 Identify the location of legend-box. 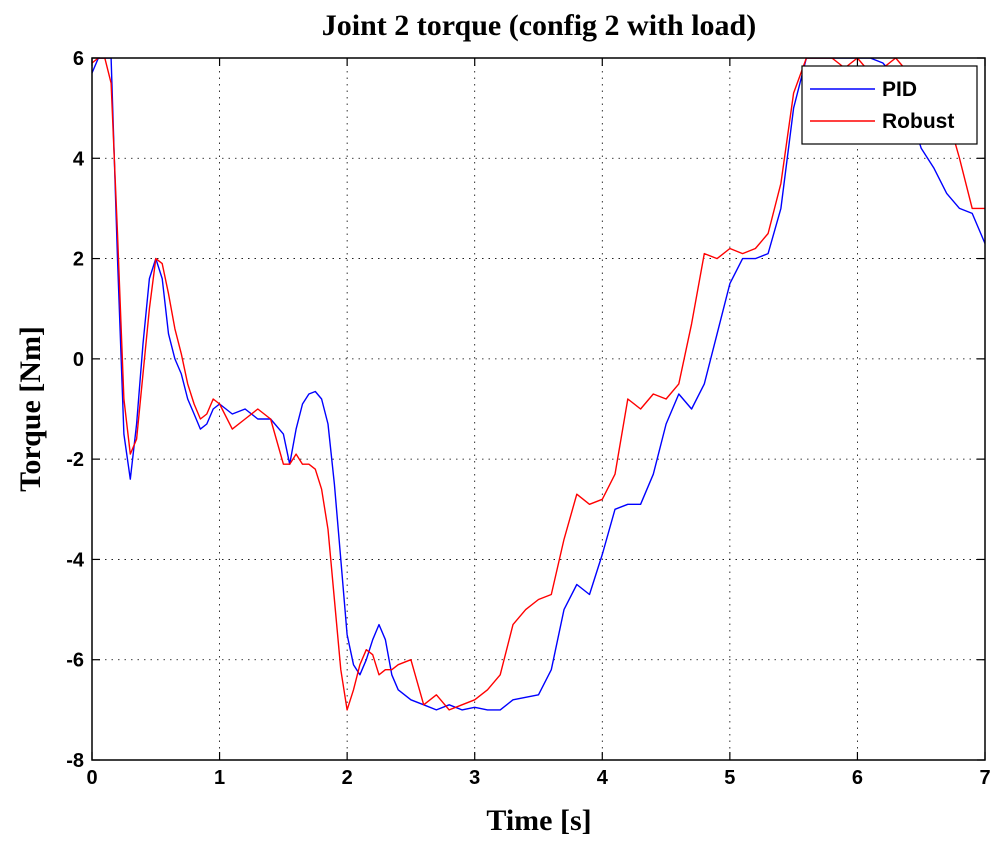
(889, 105).